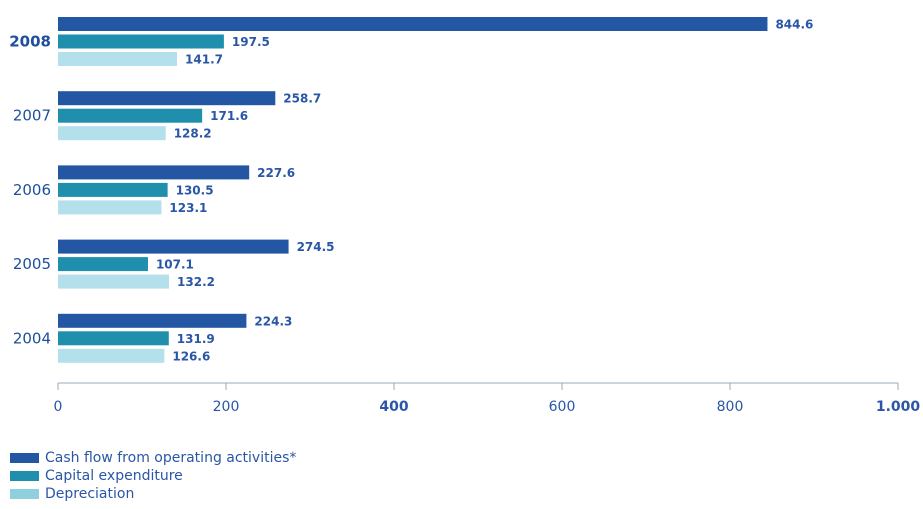 Image resolution: width=923 pixels, height=509 pixels. I want to click on x-tick-label: 1.000, so click(898, 407).